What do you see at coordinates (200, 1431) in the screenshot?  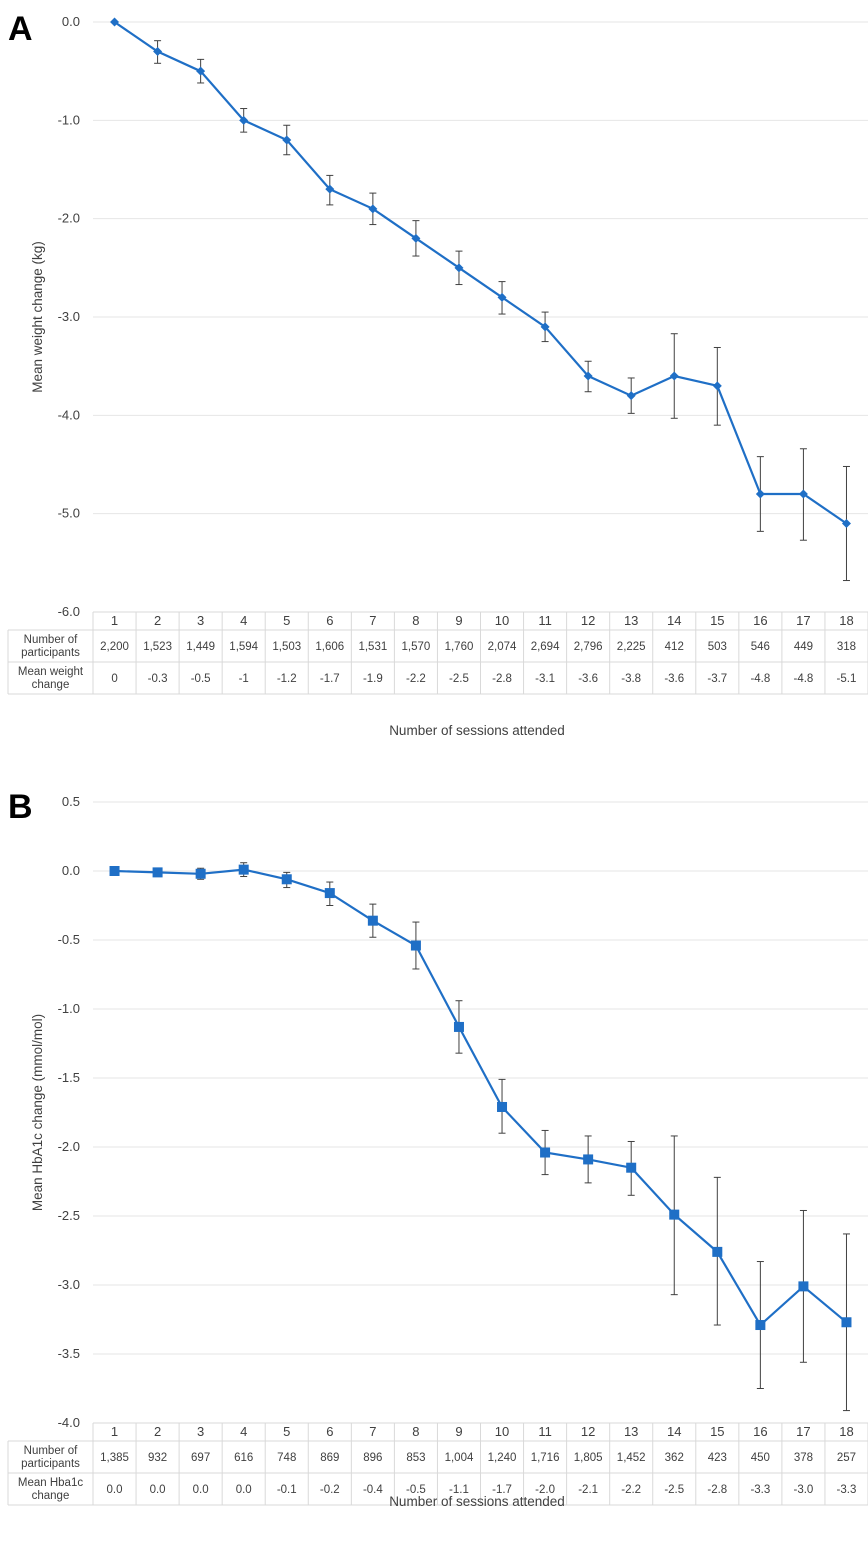 I see `x-tick-label: 3` at bounding box center [200, 1431].